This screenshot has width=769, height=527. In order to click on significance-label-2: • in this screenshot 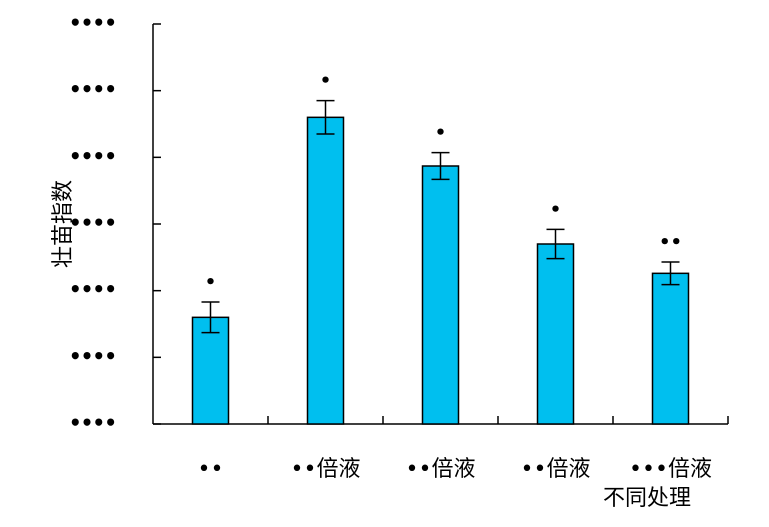, I will do `click(441, 133)`.